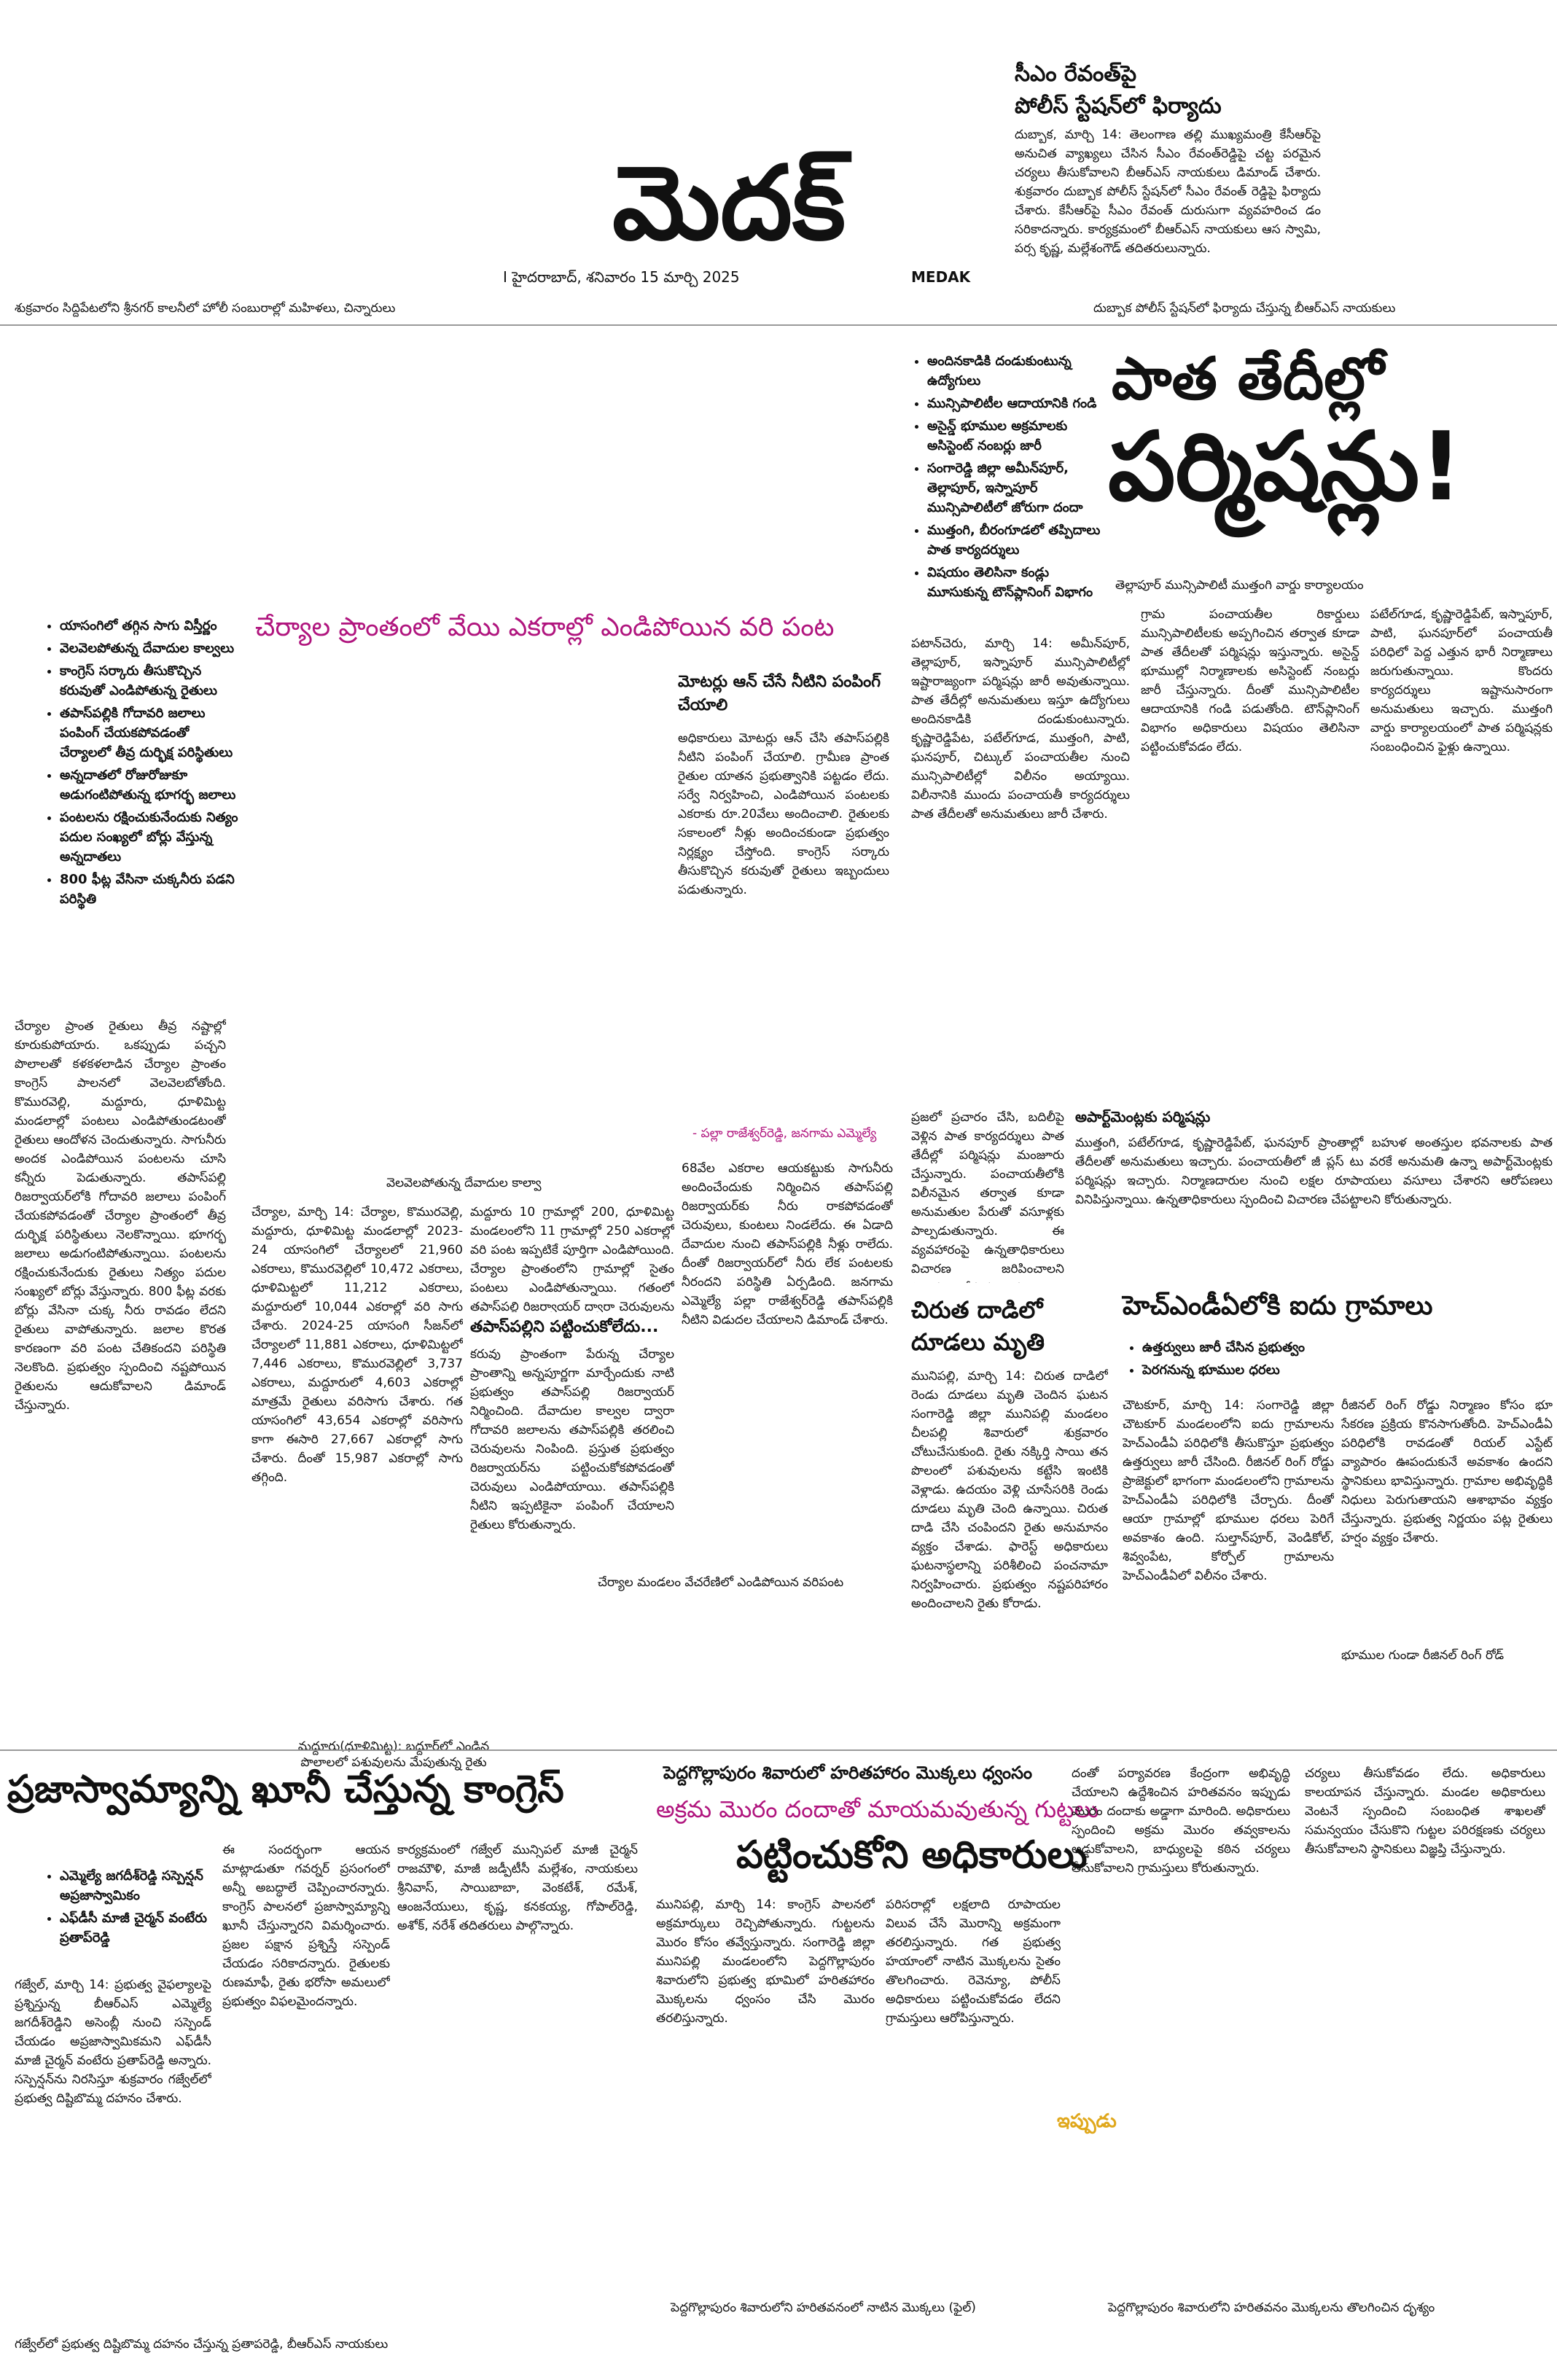 This screenshot has width=1557, height=2380. I want to click on headline-line: సీఎం రేవంత్‌పై, so click(1076, 74).